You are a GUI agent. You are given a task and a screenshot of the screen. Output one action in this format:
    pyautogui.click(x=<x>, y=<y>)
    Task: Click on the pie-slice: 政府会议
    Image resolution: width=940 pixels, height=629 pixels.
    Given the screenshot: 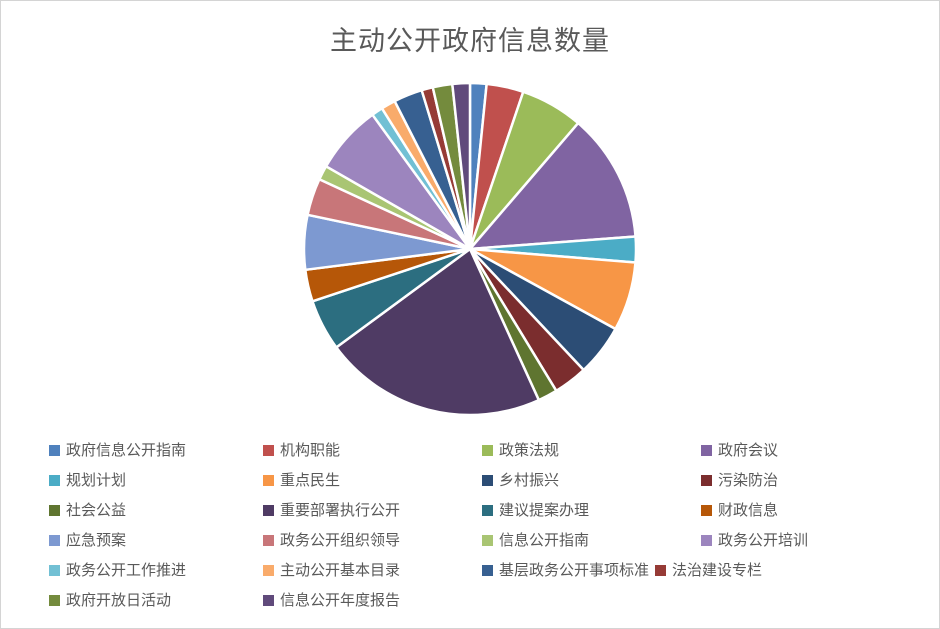 What is the action you would take?
    pyautogui.click(x=552, y=186)
    